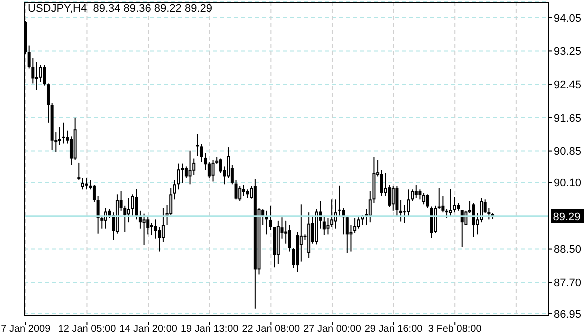 The width and height of the screenshot is (584, 336). What do you see at coordinates (455, 329) in the screenshot?
I see `x-tick-label: 3 Feb 08:00` at bounding box center [455, 329].